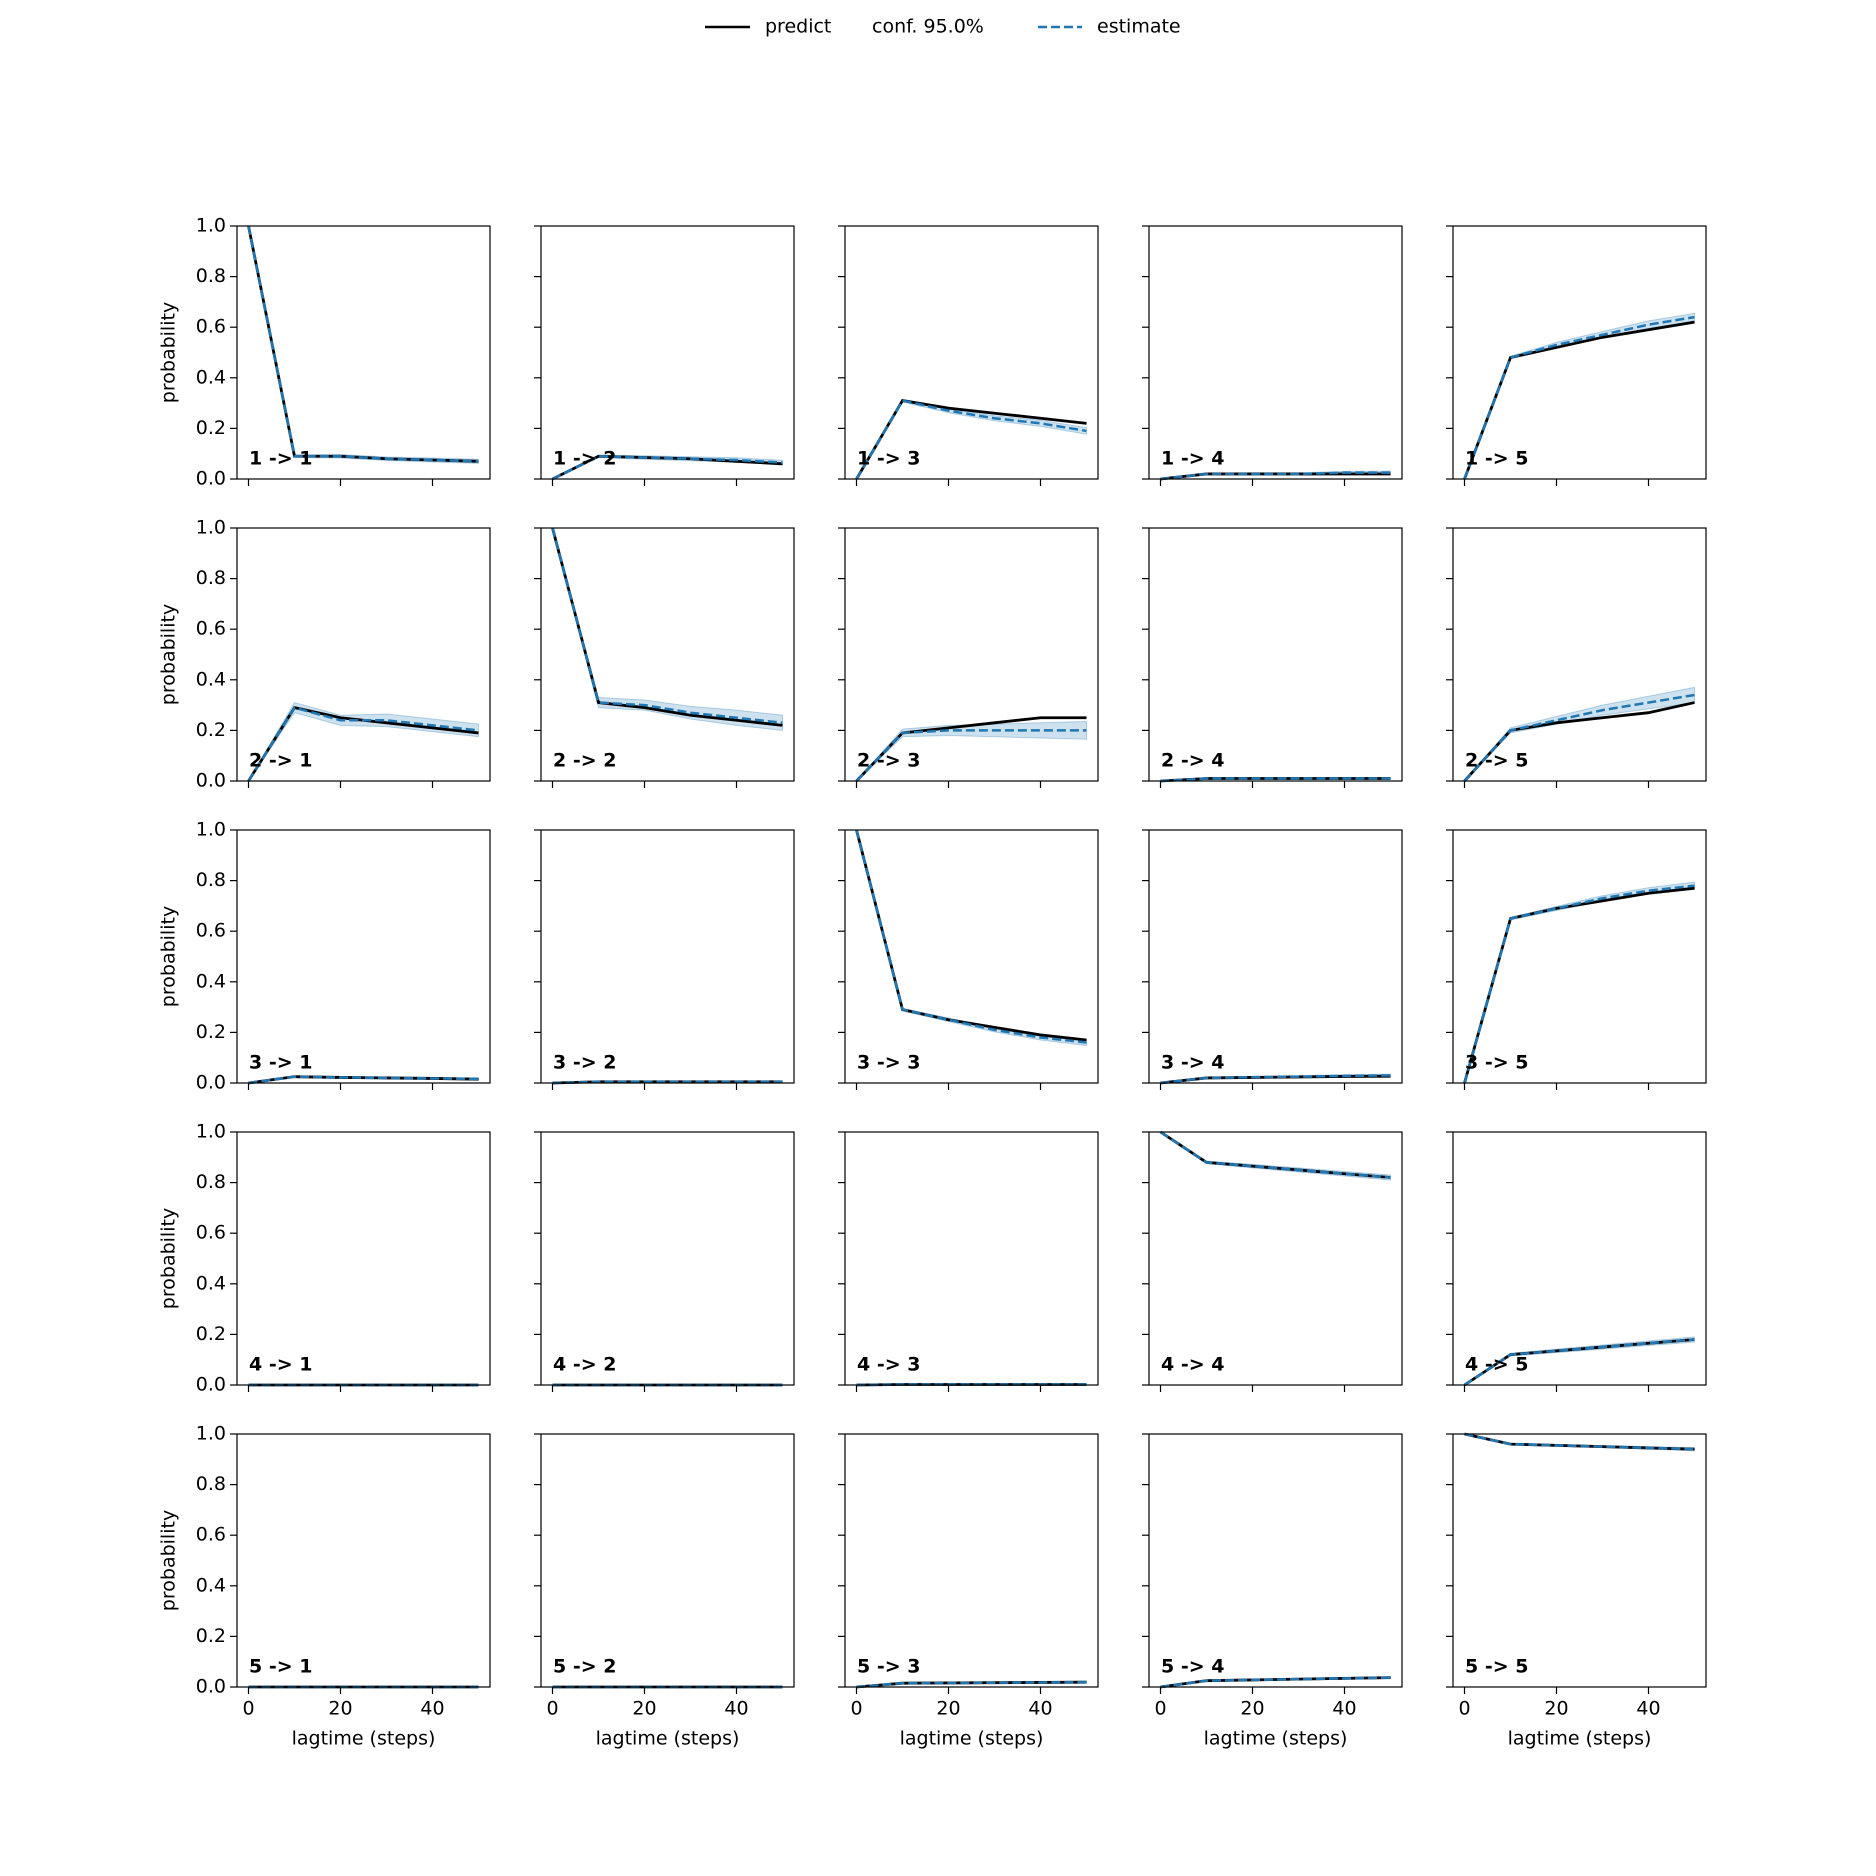 The width and height of the screenshot is (1876, 1876). Describe the element at coordinates (280, 761) in the screenshot. I see `panel-title: 2 -> 1` at that location.